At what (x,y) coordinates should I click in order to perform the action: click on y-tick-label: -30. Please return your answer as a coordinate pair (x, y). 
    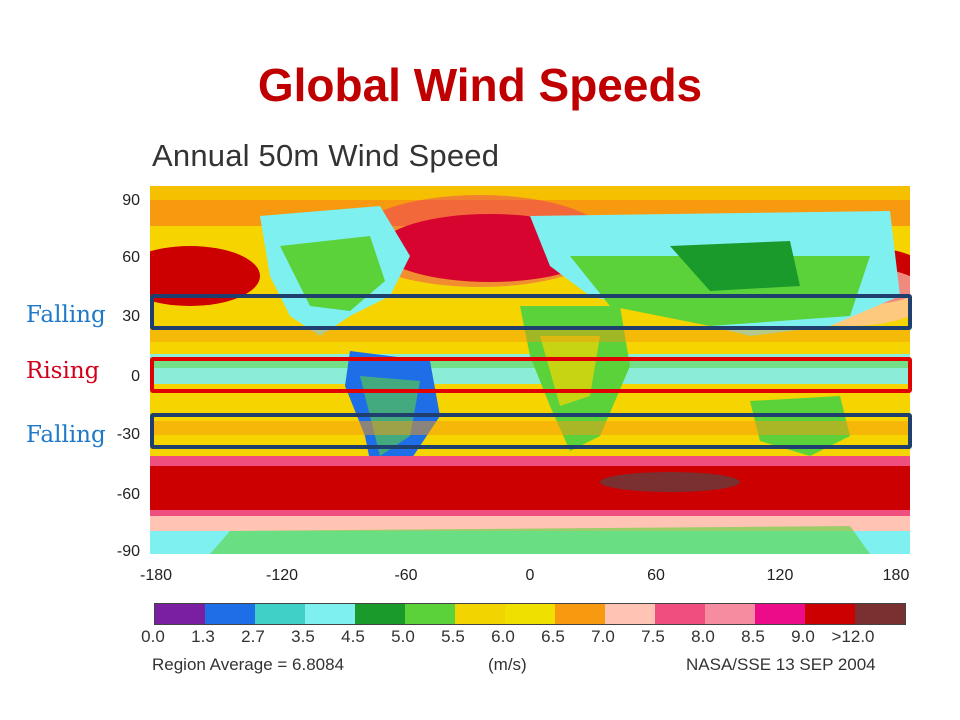
    Looking at the image, I should click on (128, 434).